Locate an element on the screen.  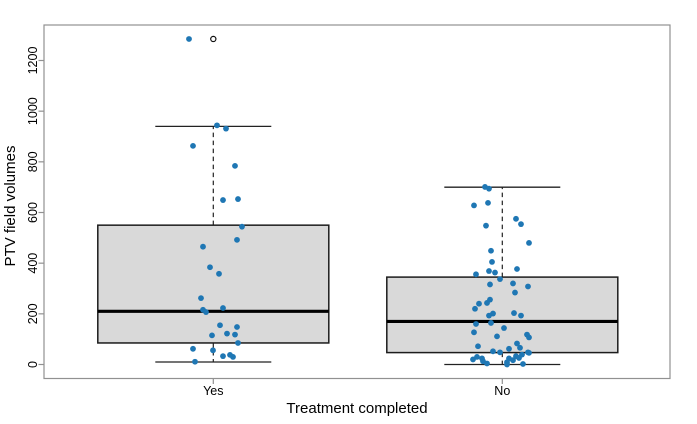
x-tick-label: No is located at coordinates (502, 391).